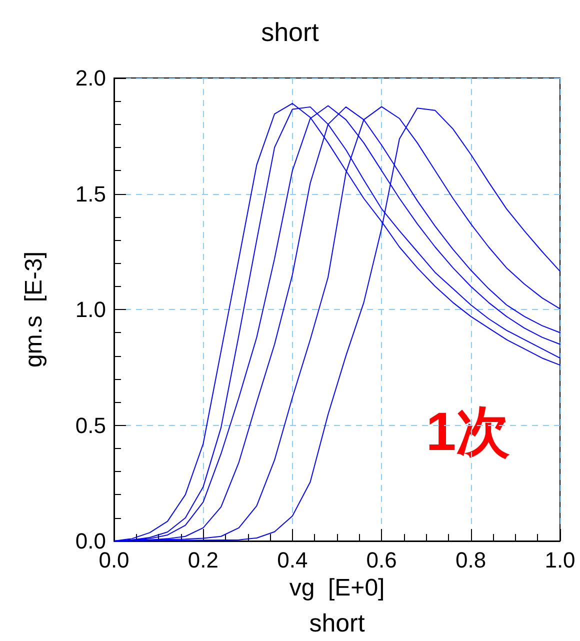 The image size is (580, 641). What do you see at coordinates (337, 624) in the screenshot?
I see `text: short` at bounding box center [337, 624].